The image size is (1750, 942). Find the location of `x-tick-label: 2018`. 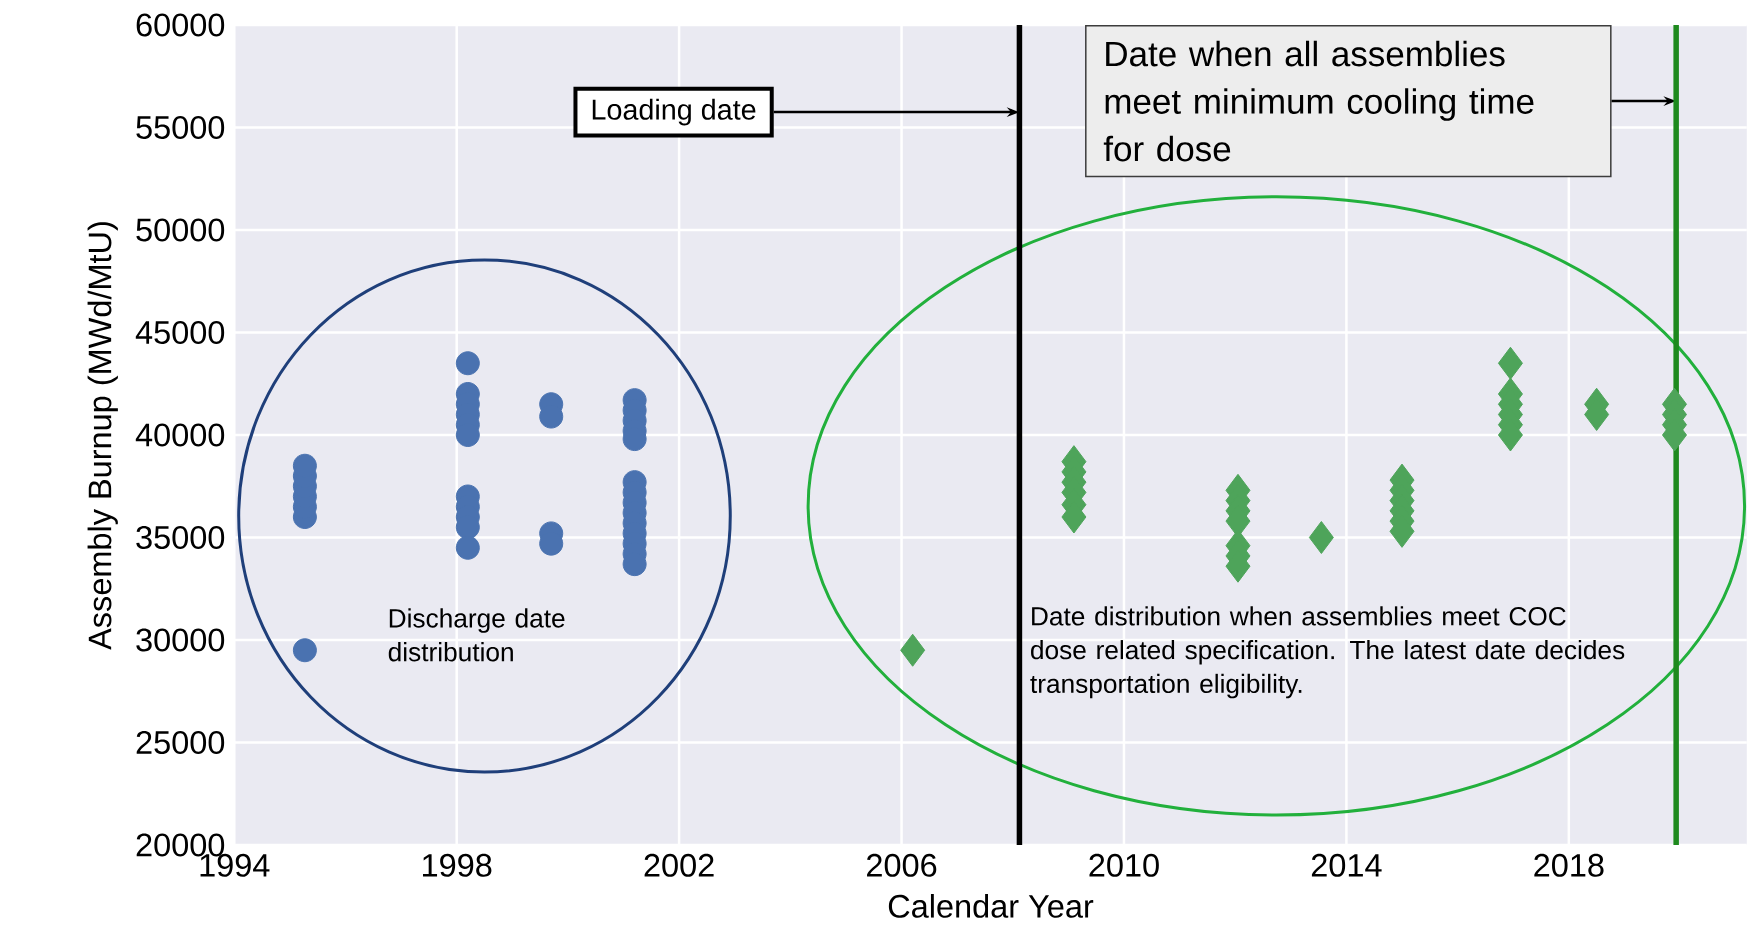

x-tick-label: 2018 is located at coordinates (1569, 865).